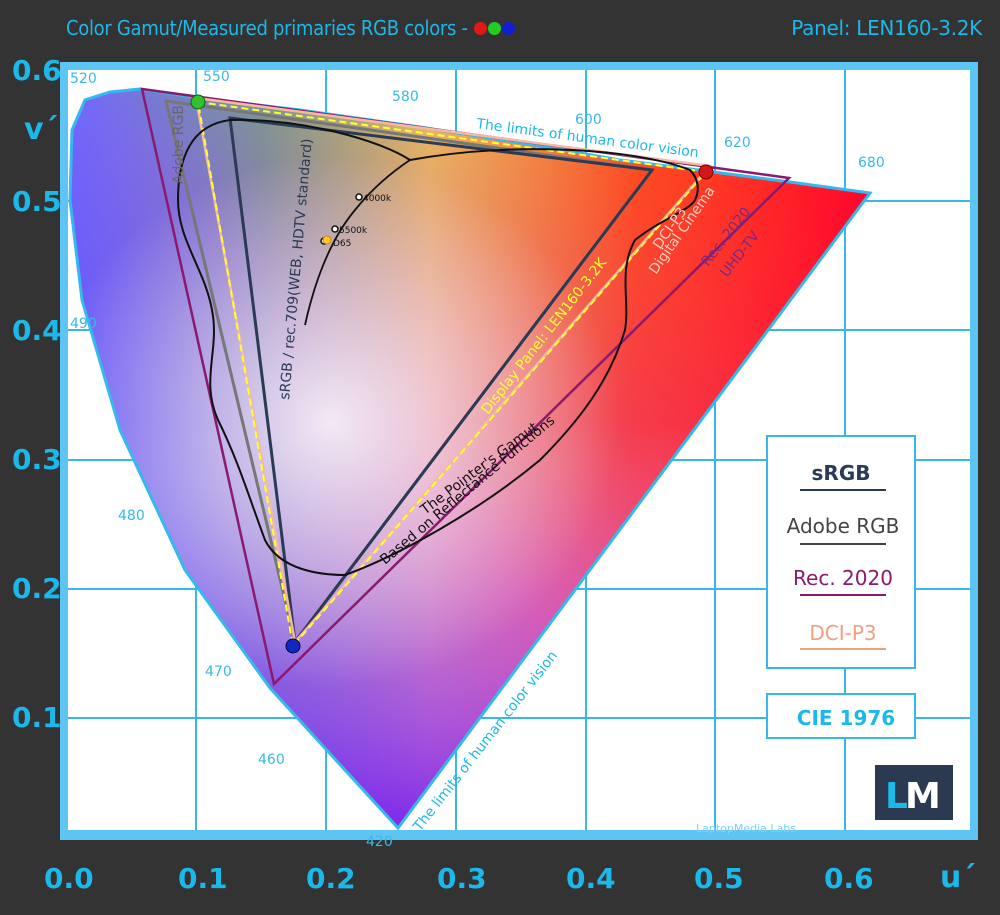  I want to click on wl-420: 420, so click(379, 842).